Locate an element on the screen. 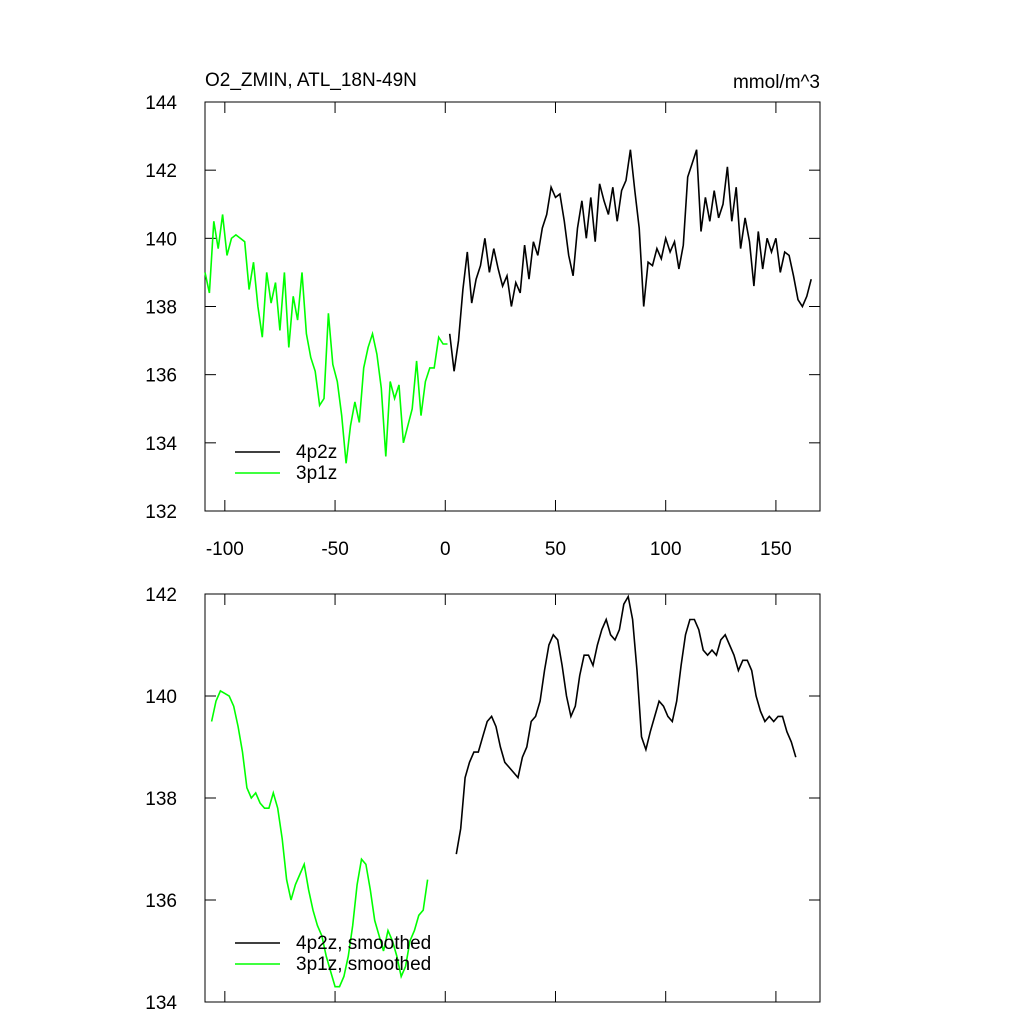  x-tick-label: 100 is located at coordinates (666, 549).